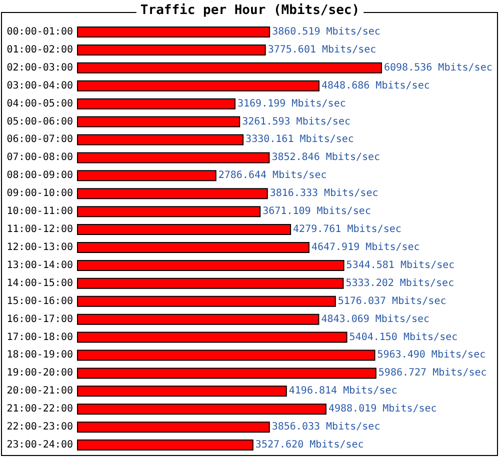 Image resolution: width=500 pixels, height=457 pixels. What do you see at coordinates (39, 230) in the screenshot?
I see `y-tick-label: 11:00-12:00` at bounding box center [39, 230].